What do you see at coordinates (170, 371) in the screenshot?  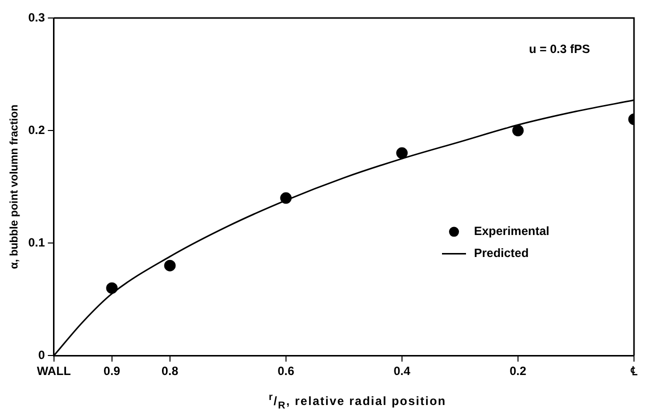 I see `x-tick-label: 0.8` at bounding box center [170, 371].